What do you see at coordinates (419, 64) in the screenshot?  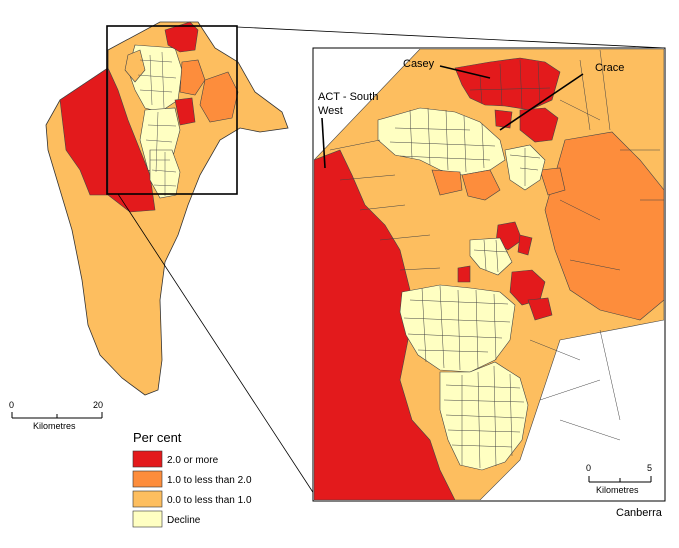 I see `label-casey: Casey` at bounding box center [419, 64].